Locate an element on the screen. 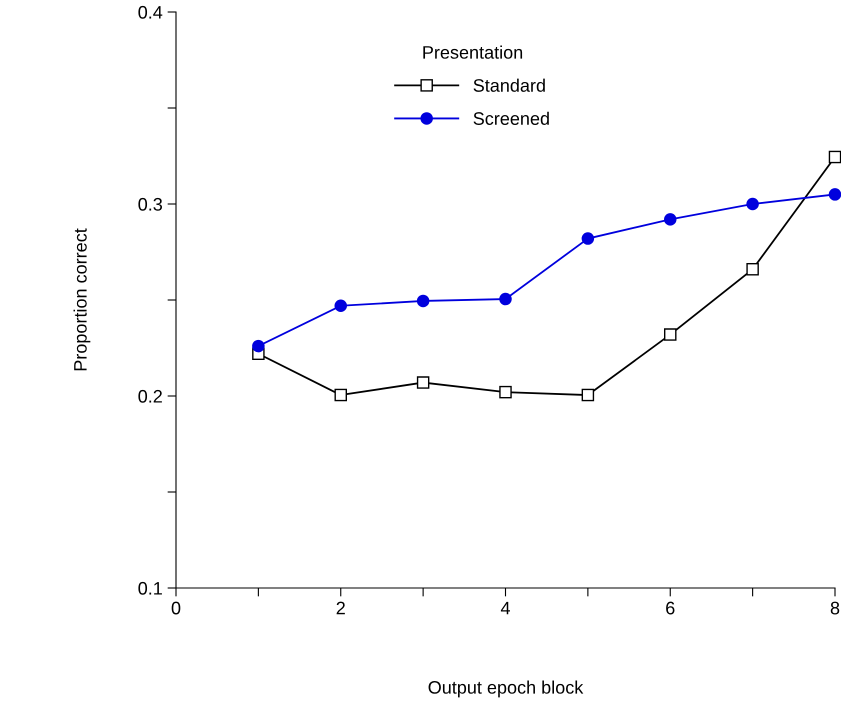 The width and height of the screenshot is (841, 703). y-axis-title: Proportion correct is located at coordinates (82, 299).